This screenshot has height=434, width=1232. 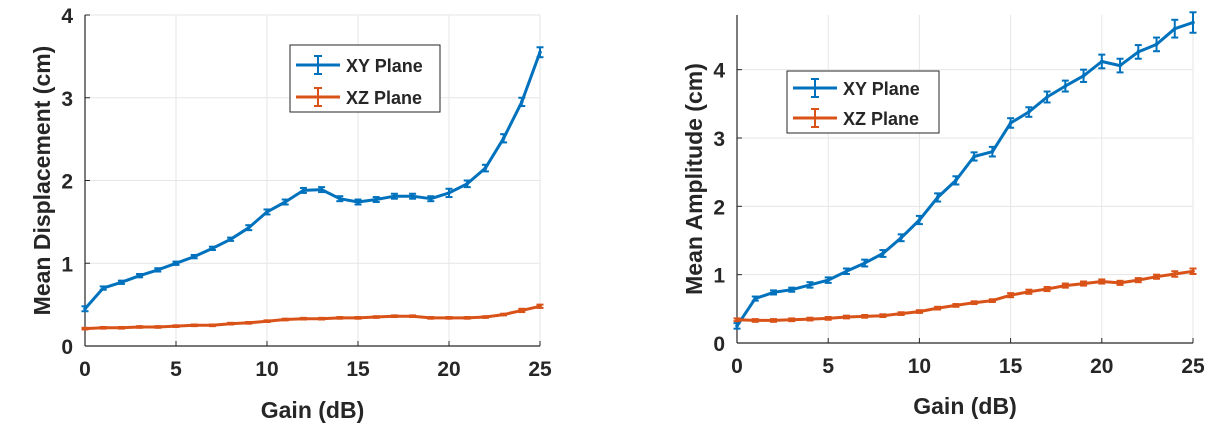 I want to click on legend-label: XY Plane, so click(x=384, y=66).